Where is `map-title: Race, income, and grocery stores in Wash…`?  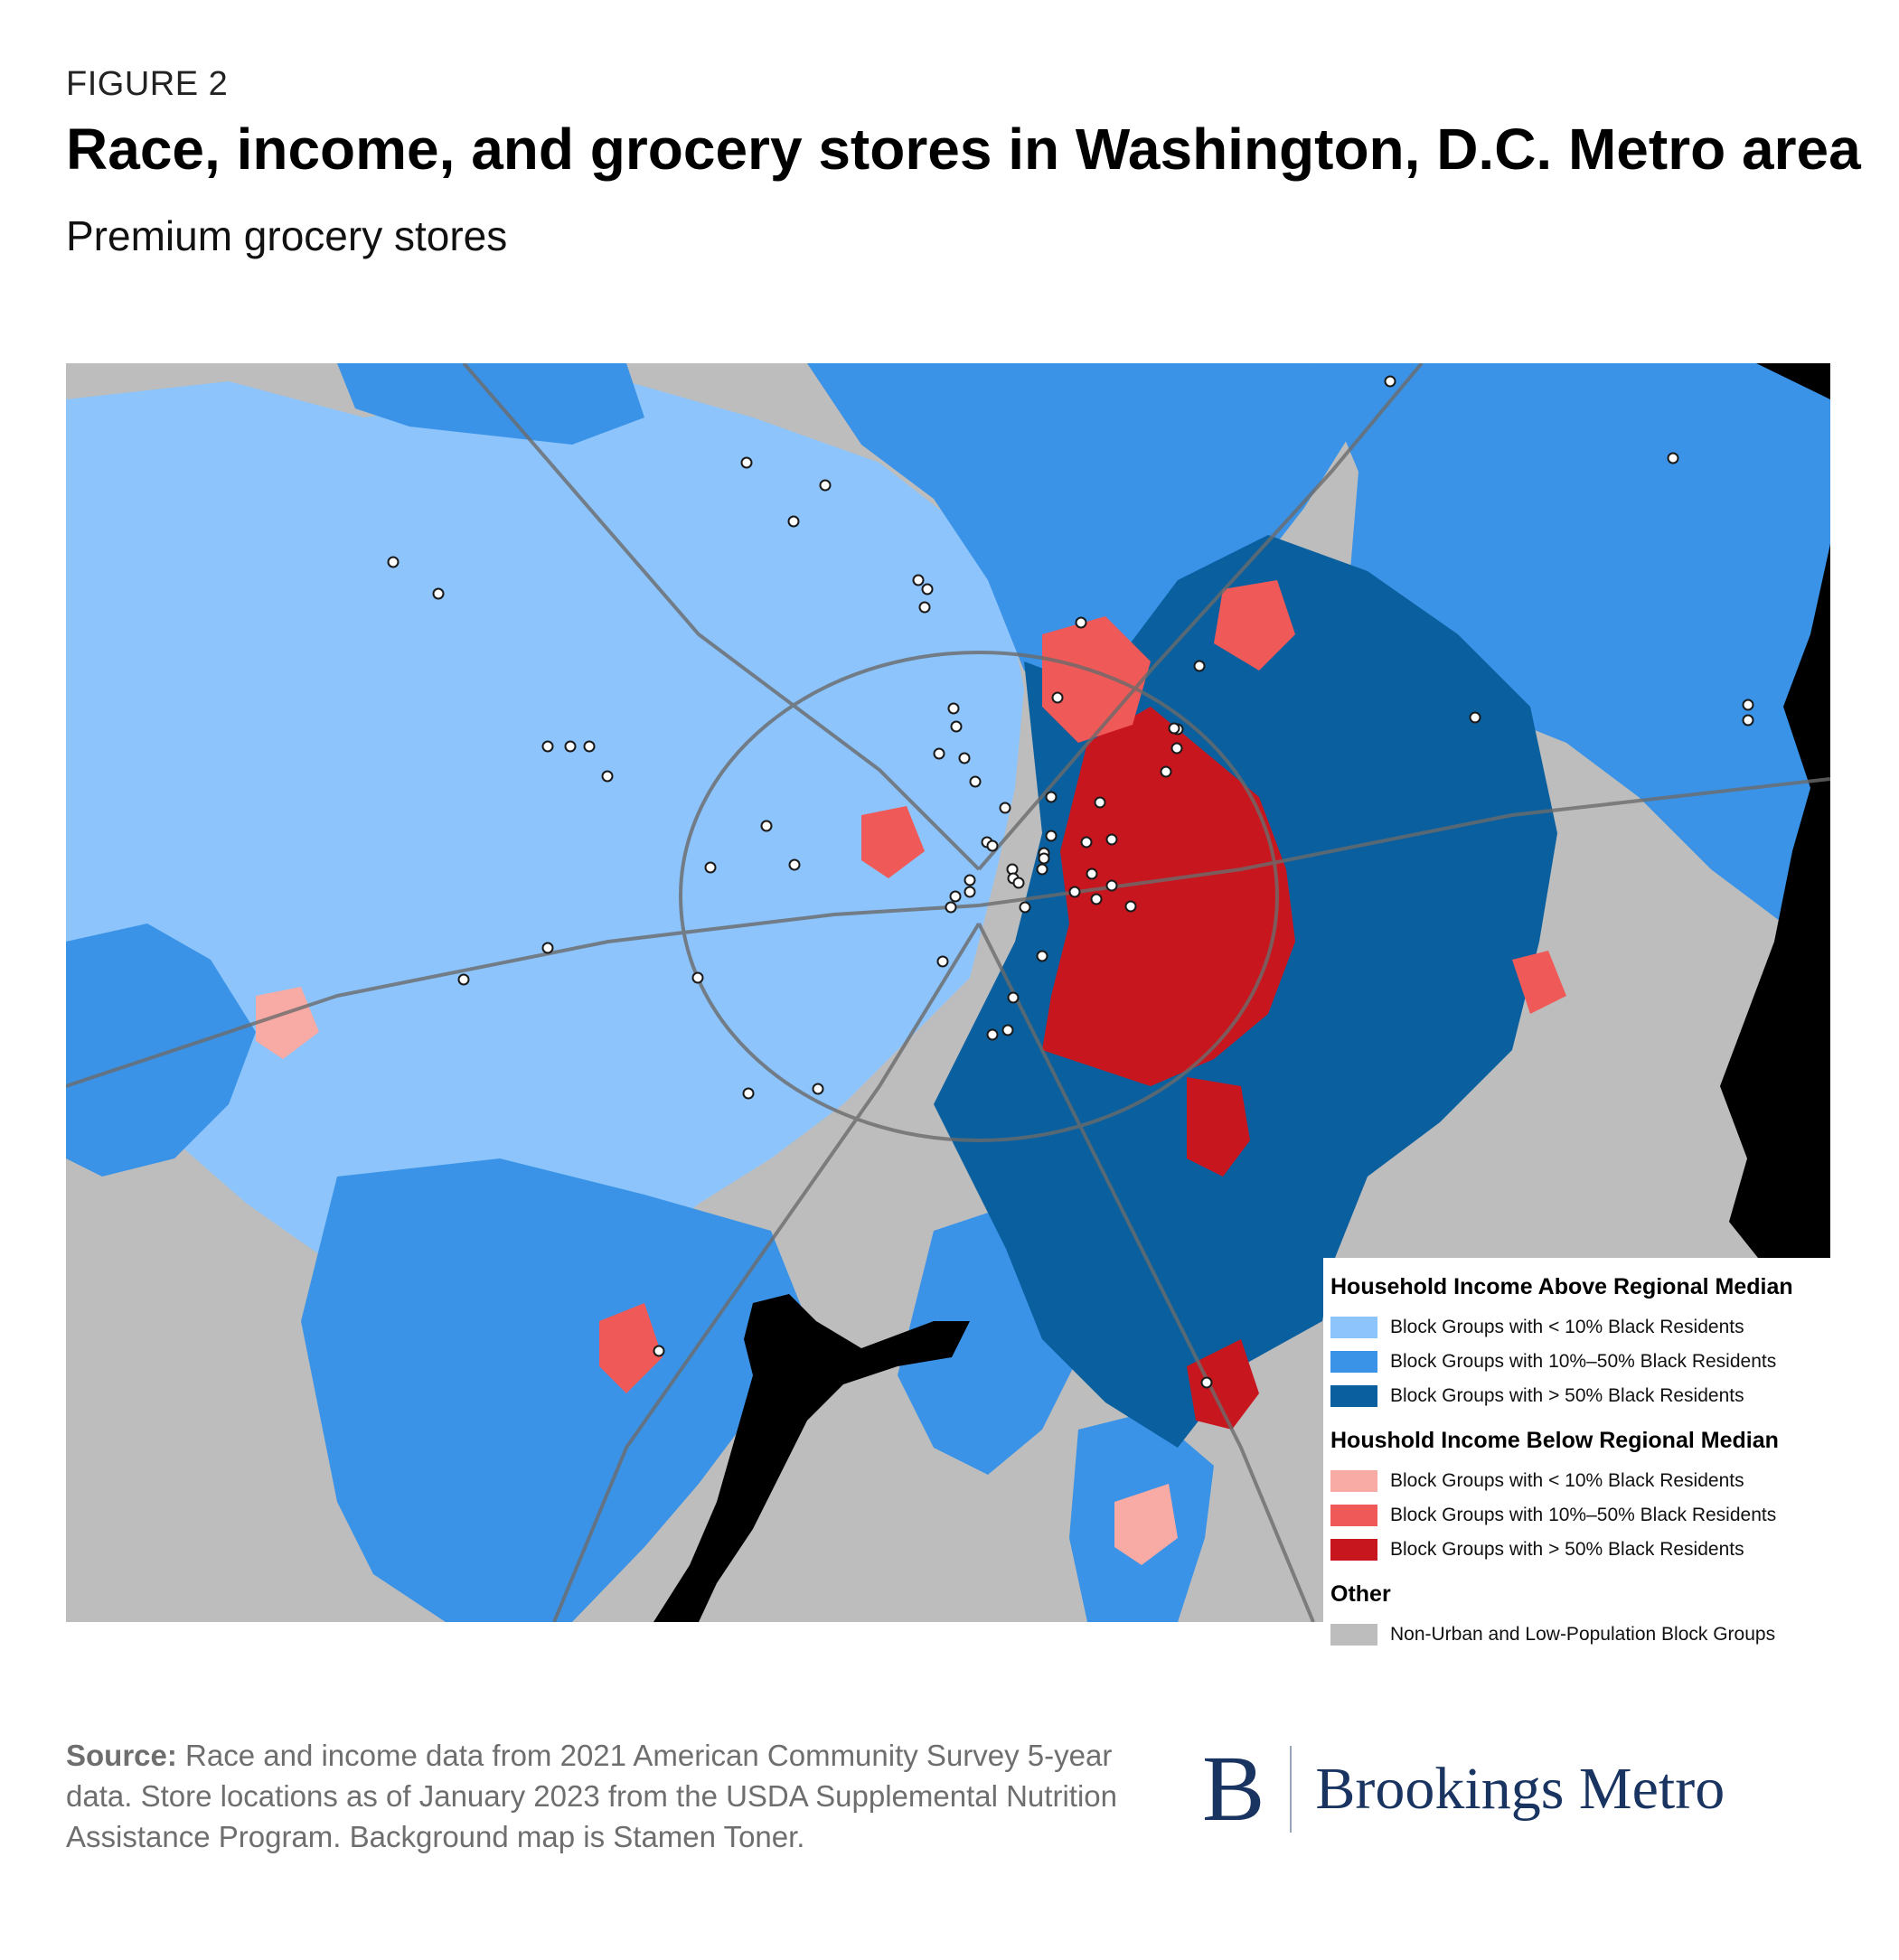
map-title: Race, income, and grocery stores in Wash… is located at coordinates (963, 149).